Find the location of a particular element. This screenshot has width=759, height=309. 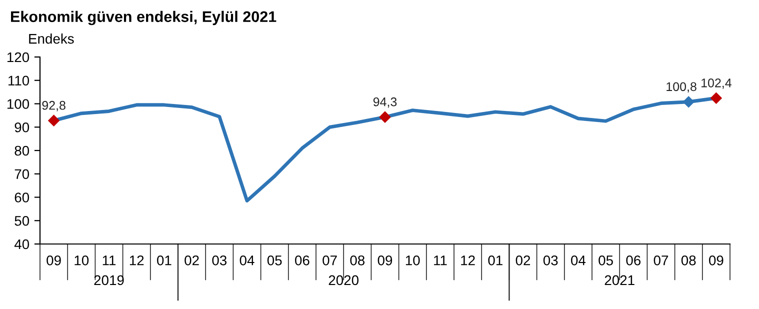

y-tick-label: 60 is located at coordinates (22, 197).